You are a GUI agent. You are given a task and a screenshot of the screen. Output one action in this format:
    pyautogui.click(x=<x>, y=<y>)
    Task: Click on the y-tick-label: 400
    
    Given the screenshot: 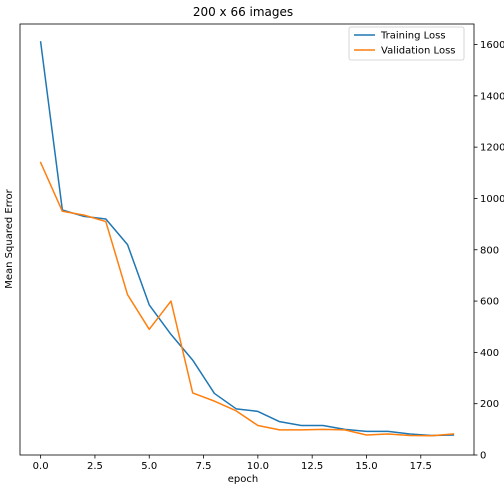 What is the action you would take?
    pyautogui.click(x=489, y=353)
    